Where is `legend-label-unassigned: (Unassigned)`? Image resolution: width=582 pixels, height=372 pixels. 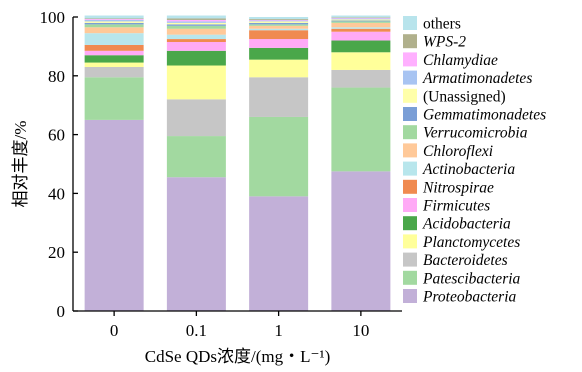
legend-label-unassigned: (Unassigned) is located at coordinates (464, 96).